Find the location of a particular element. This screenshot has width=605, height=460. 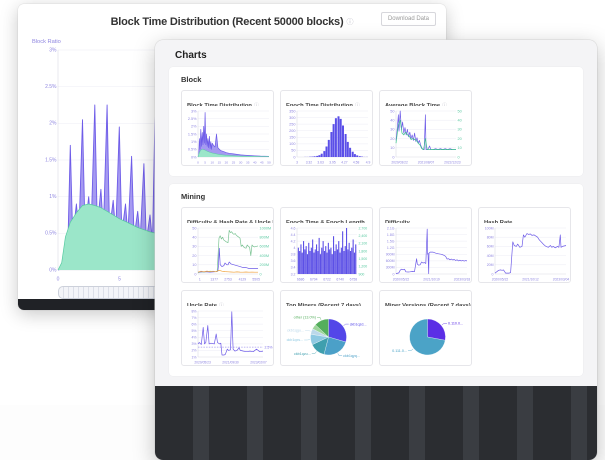

svg-text: 6722 is located at coordinates (327, 280).